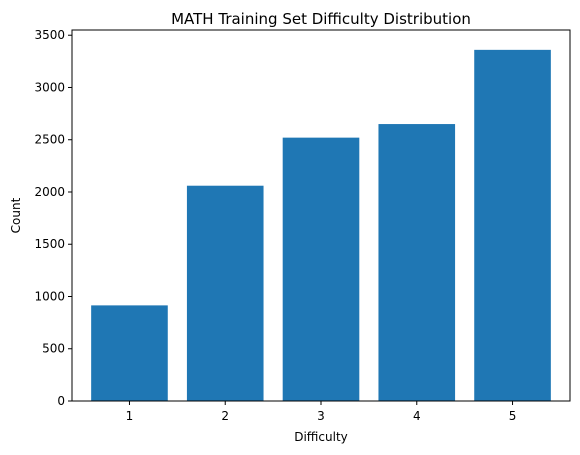  Describe the element at coordinates (321, 416) in the screenshot. I see `x-tick-label: 3` at that location.